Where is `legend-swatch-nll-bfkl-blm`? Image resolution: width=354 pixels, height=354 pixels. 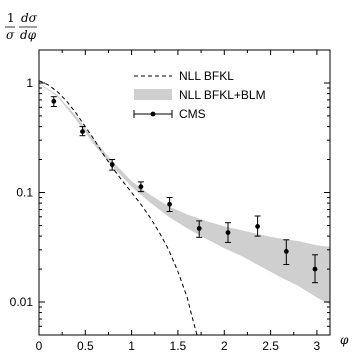
legend-swatch-nll-bfkl-blm is located at coordinates (153, 94).